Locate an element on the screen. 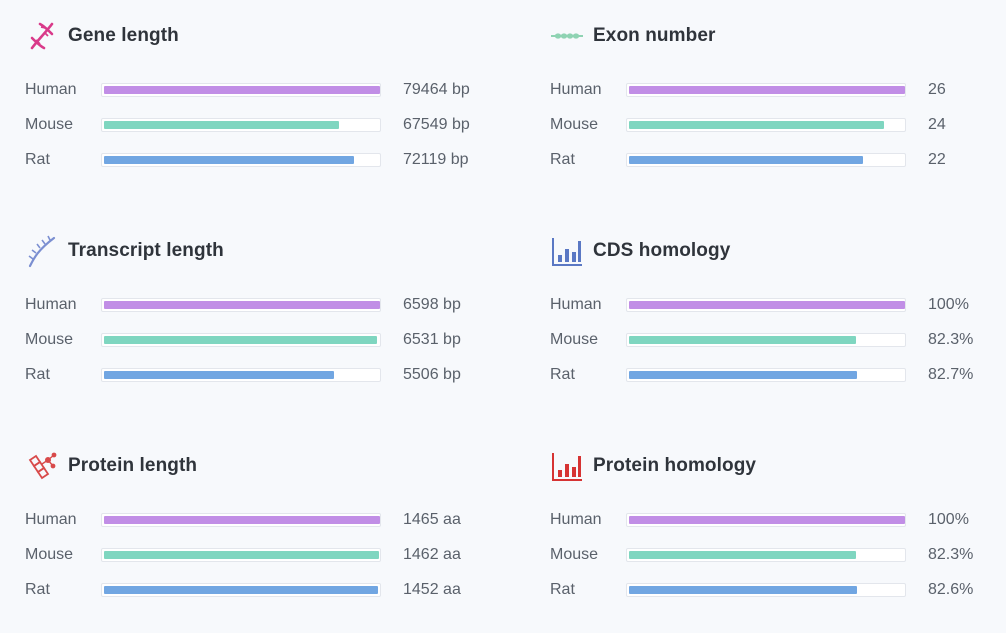 The height and width of the screenshot is (633, 1006). panel-header: Protein homology is located at coordinates (653, 466).